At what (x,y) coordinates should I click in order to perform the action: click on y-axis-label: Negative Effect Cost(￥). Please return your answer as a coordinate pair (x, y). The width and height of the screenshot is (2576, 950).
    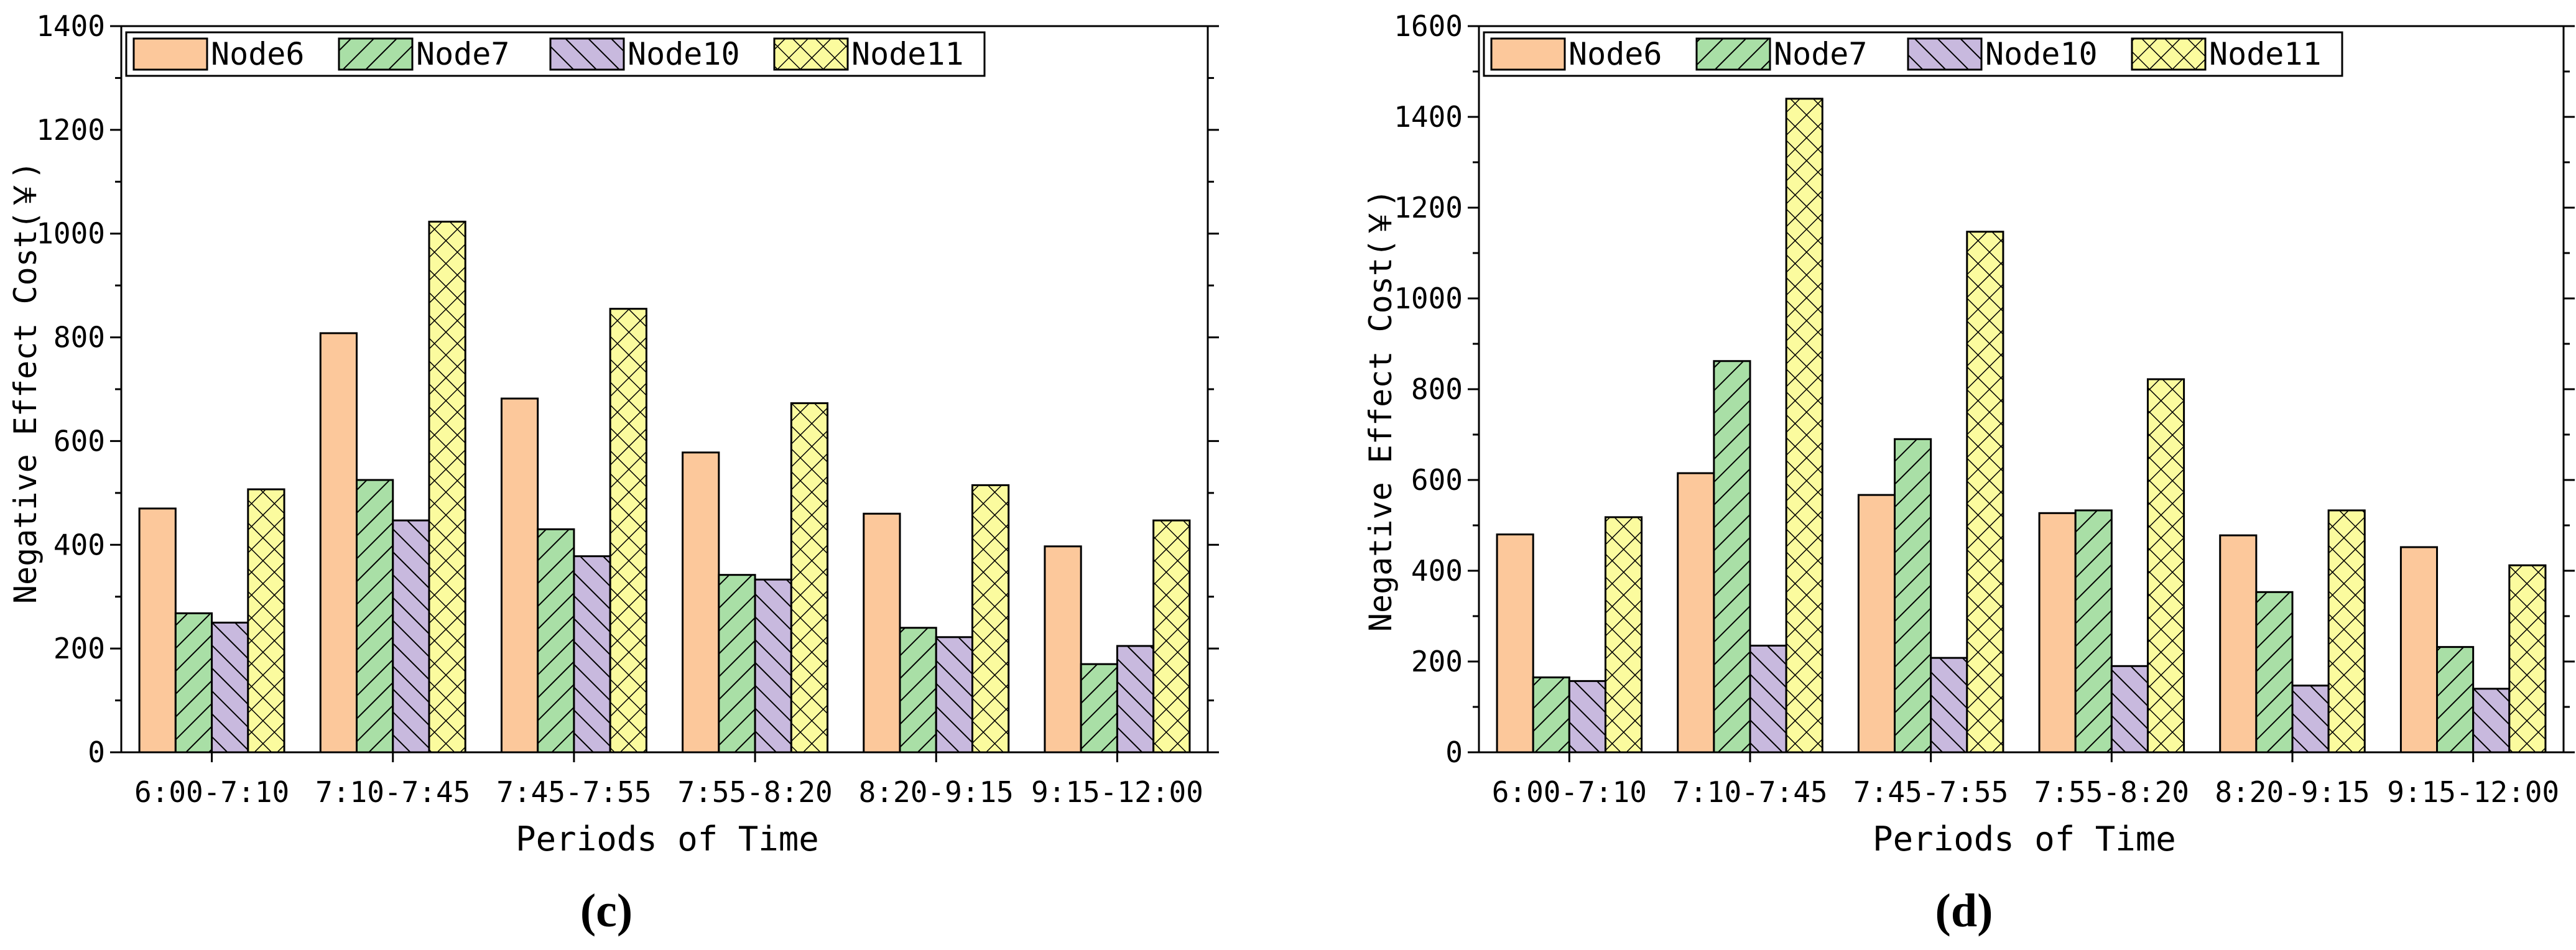
    Looking at the image, I should click on (26, 382).